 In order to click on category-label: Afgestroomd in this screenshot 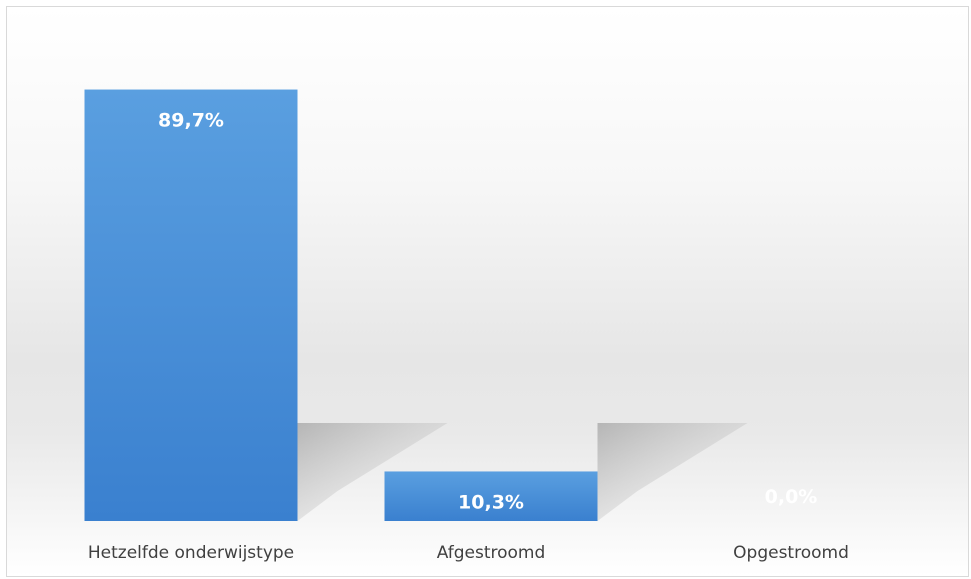, I will do `click(491, 553)`.